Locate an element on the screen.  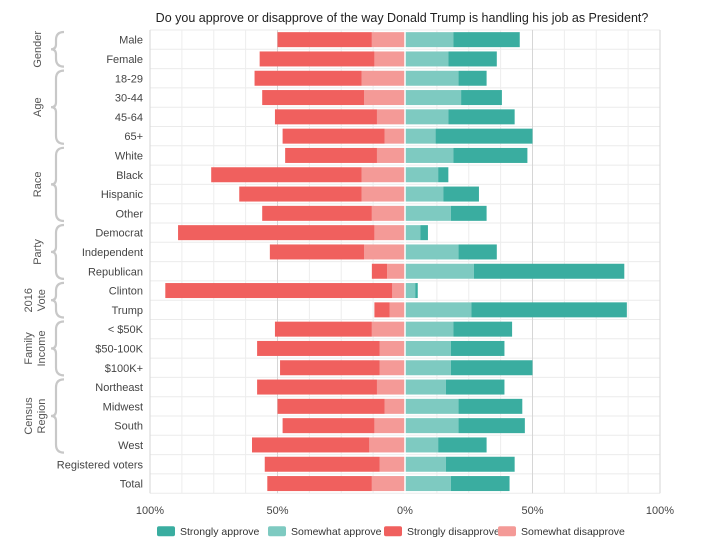
group-label: Family is located at coordinates (29, 348).